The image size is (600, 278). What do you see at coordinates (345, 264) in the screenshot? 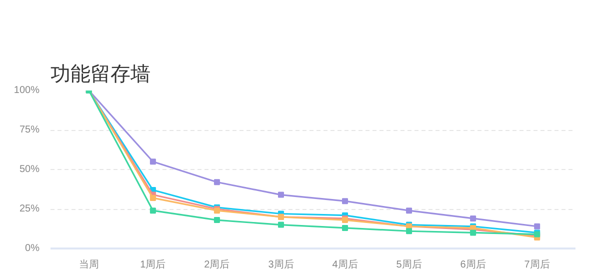
I see `x-tick-label: 4周后` at bounding box center [345, 264].